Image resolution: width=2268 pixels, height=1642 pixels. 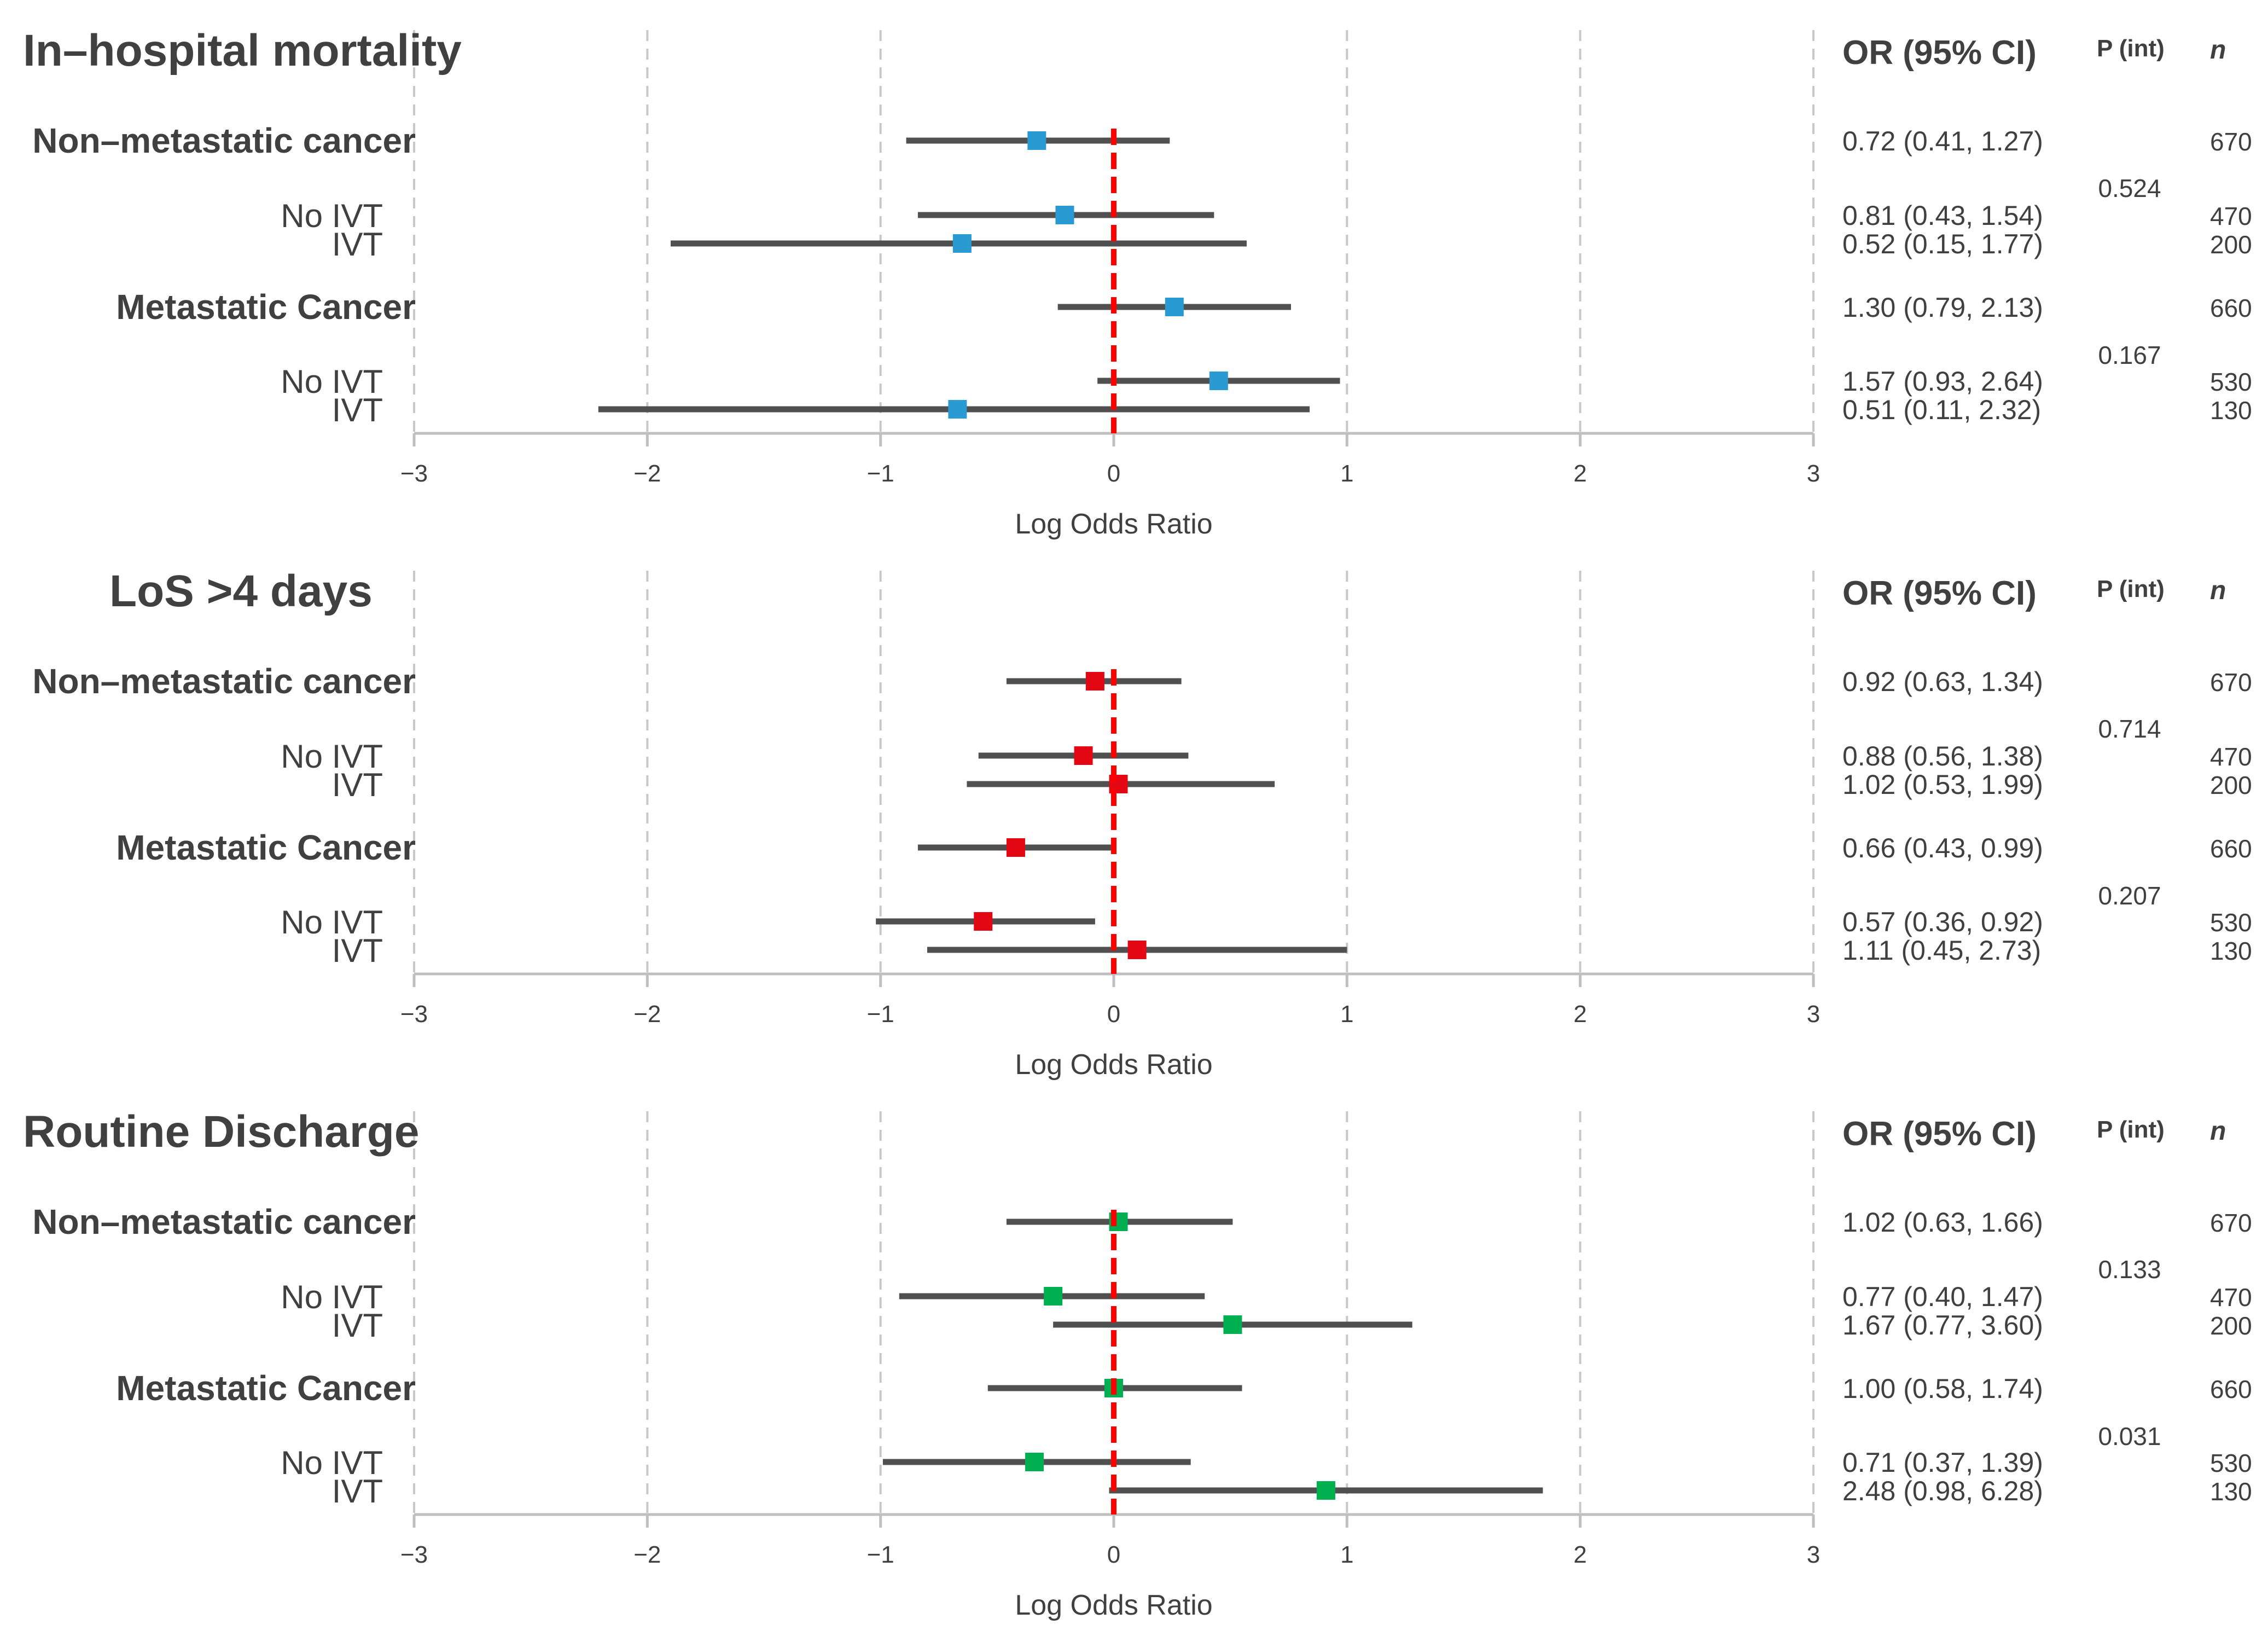 I want to click on or-ci-value: 0.66 (0.43, 0.99), so click(x=1943, y=848).